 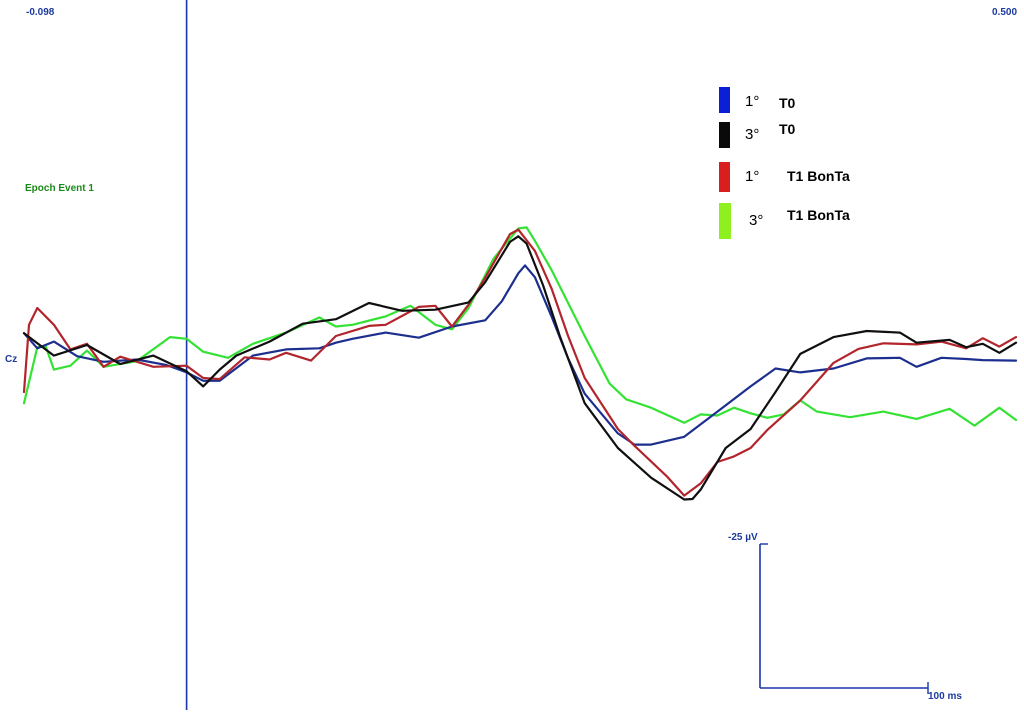 What do you see at coordinates (945, 696) in the screenshot?
I see `scale-time-label: 100 ms` at bounding box center [945, 696].